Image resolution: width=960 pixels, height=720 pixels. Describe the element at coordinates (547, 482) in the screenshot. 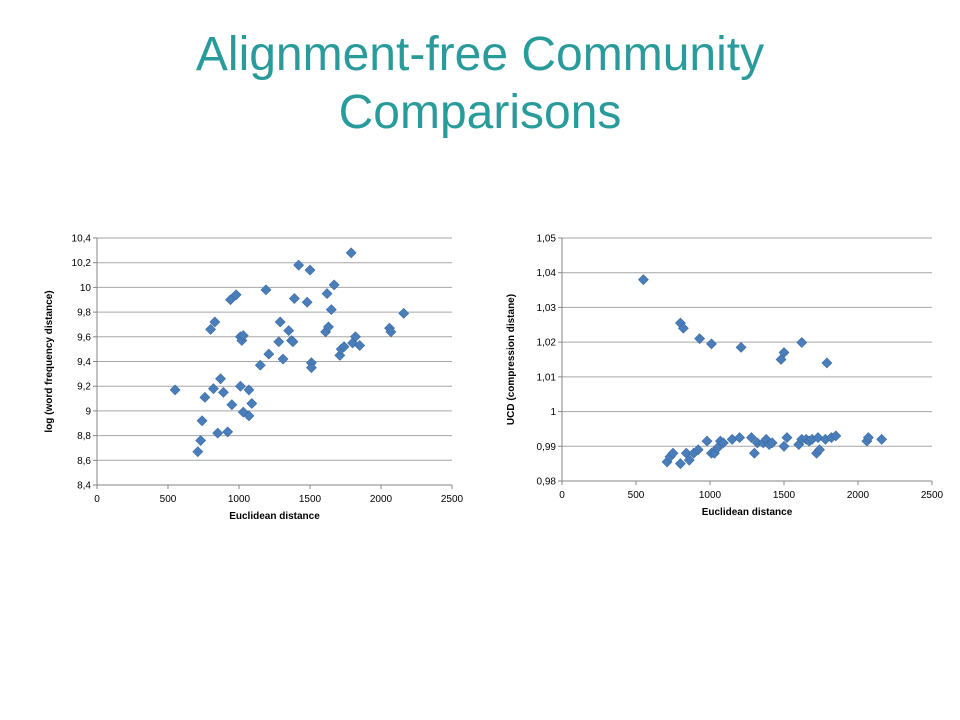

I see `y-tick-label: 0,98` at that location.